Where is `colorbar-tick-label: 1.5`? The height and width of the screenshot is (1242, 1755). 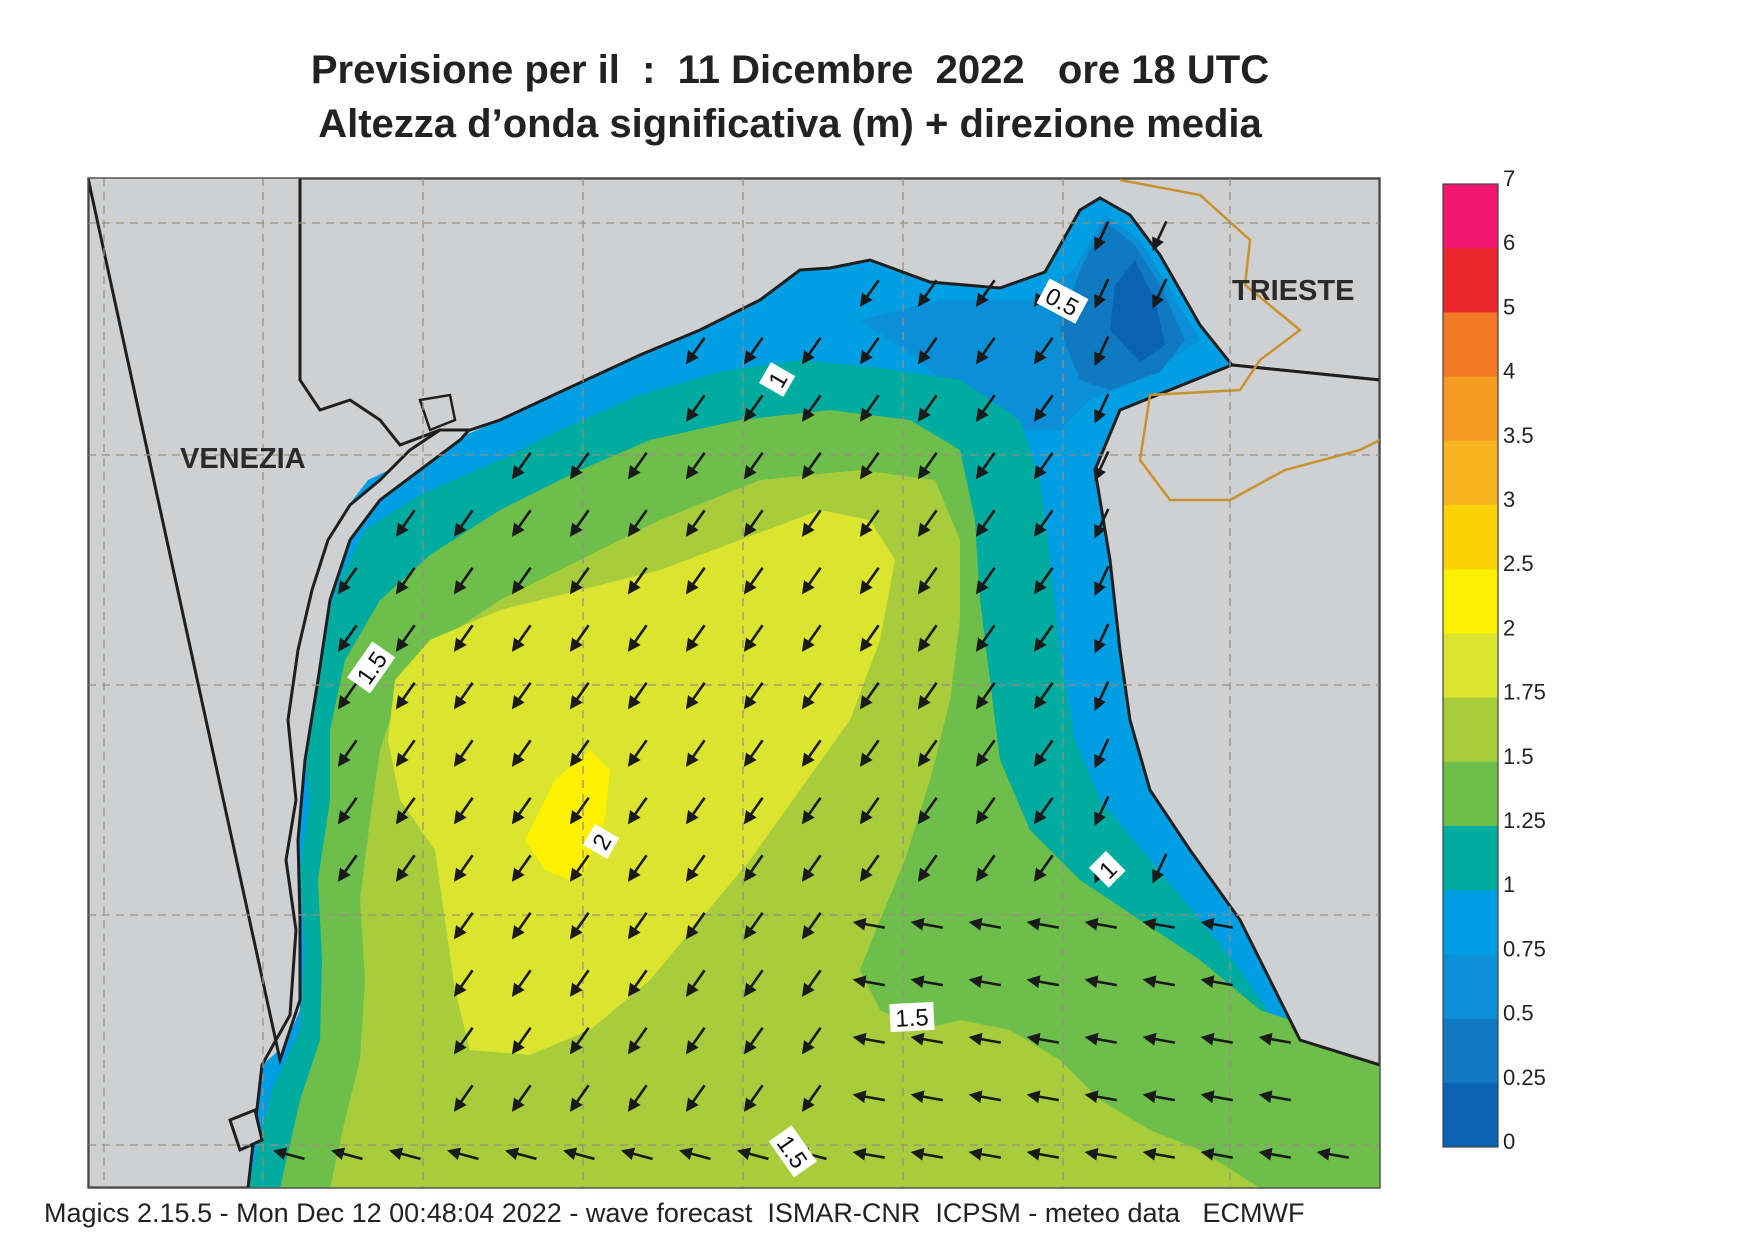 colorbar-tick-label: 1.5 is located at coordinates (1518, 756).